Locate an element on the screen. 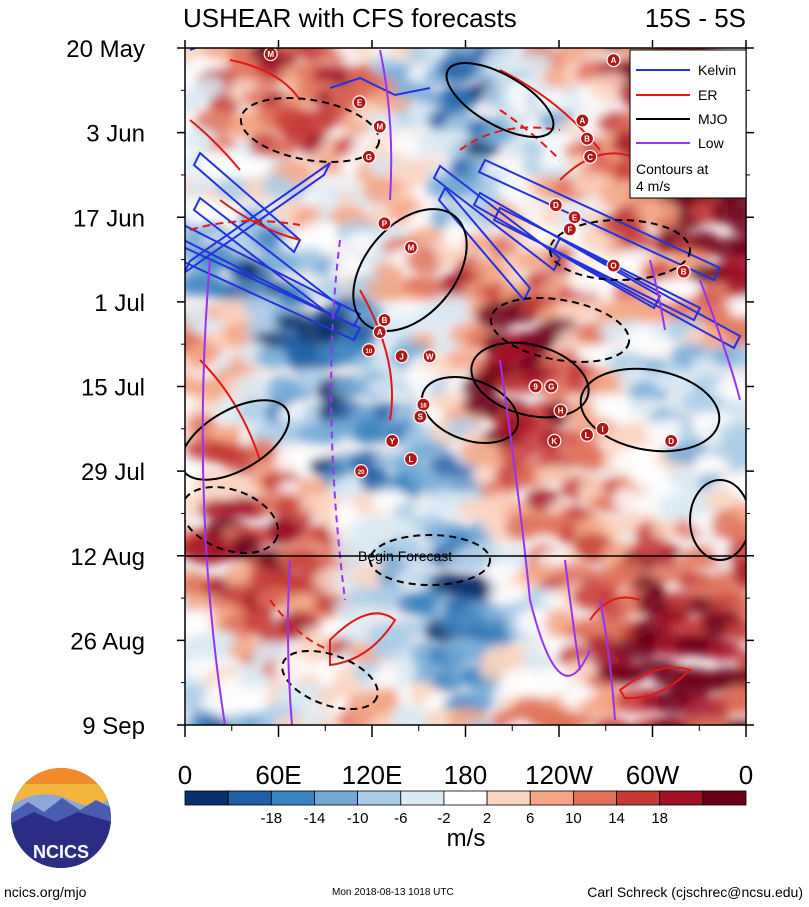 The image size is (809, 907). storm-marker-label: D is located at coordinates (671, 441).